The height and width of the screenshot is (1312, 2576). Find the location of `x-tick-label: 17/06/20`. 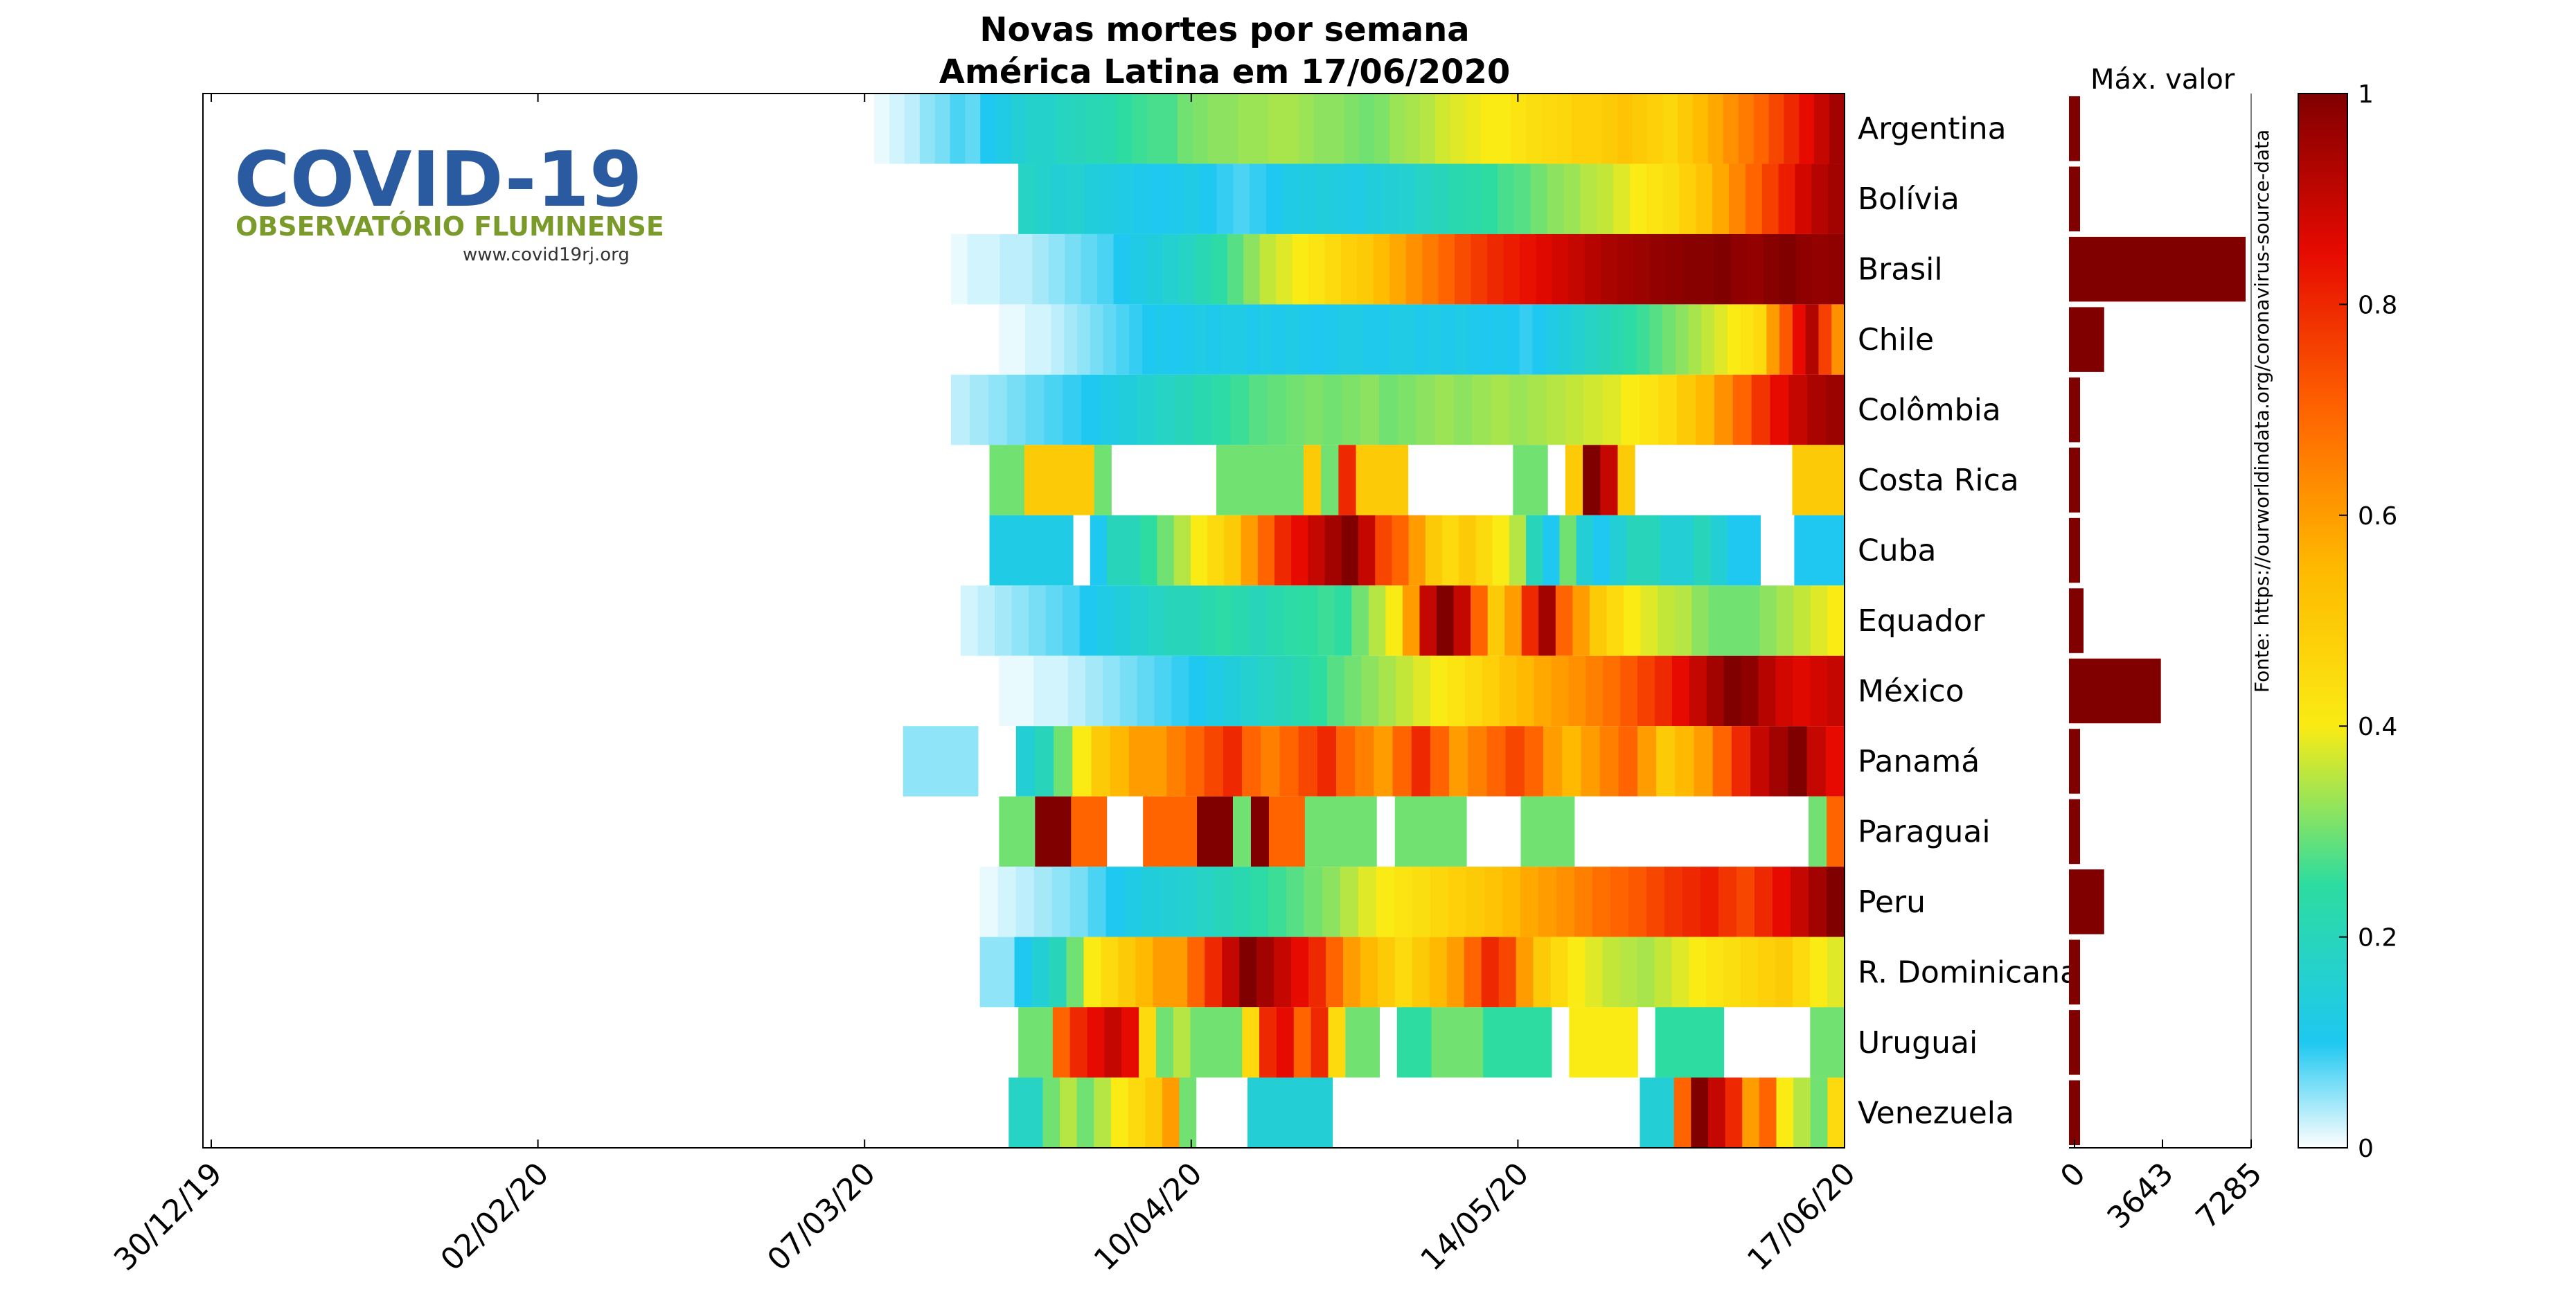

x-tick-label: 17/06/20 is located at coordinates (1802, 1217).